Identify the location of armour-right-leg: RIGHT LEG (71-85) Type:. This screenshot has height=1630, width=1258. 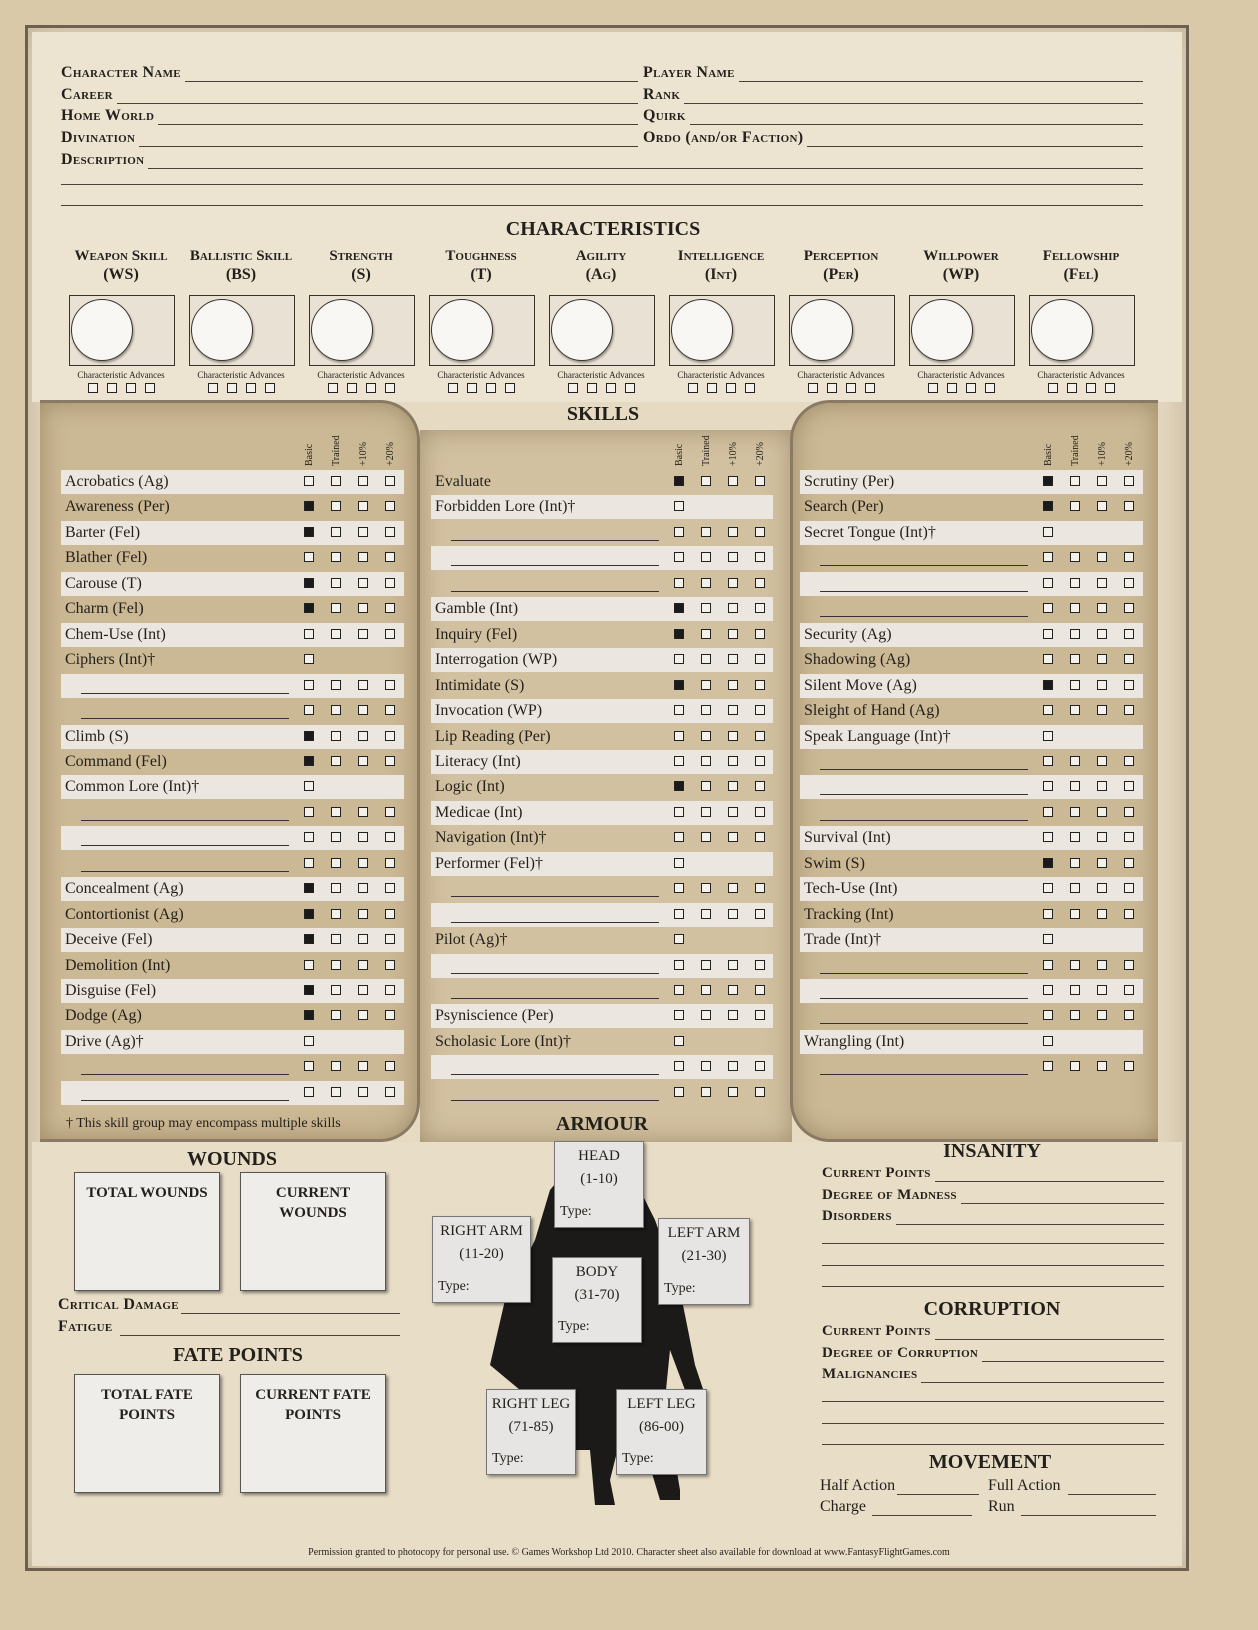
(531, 1432).